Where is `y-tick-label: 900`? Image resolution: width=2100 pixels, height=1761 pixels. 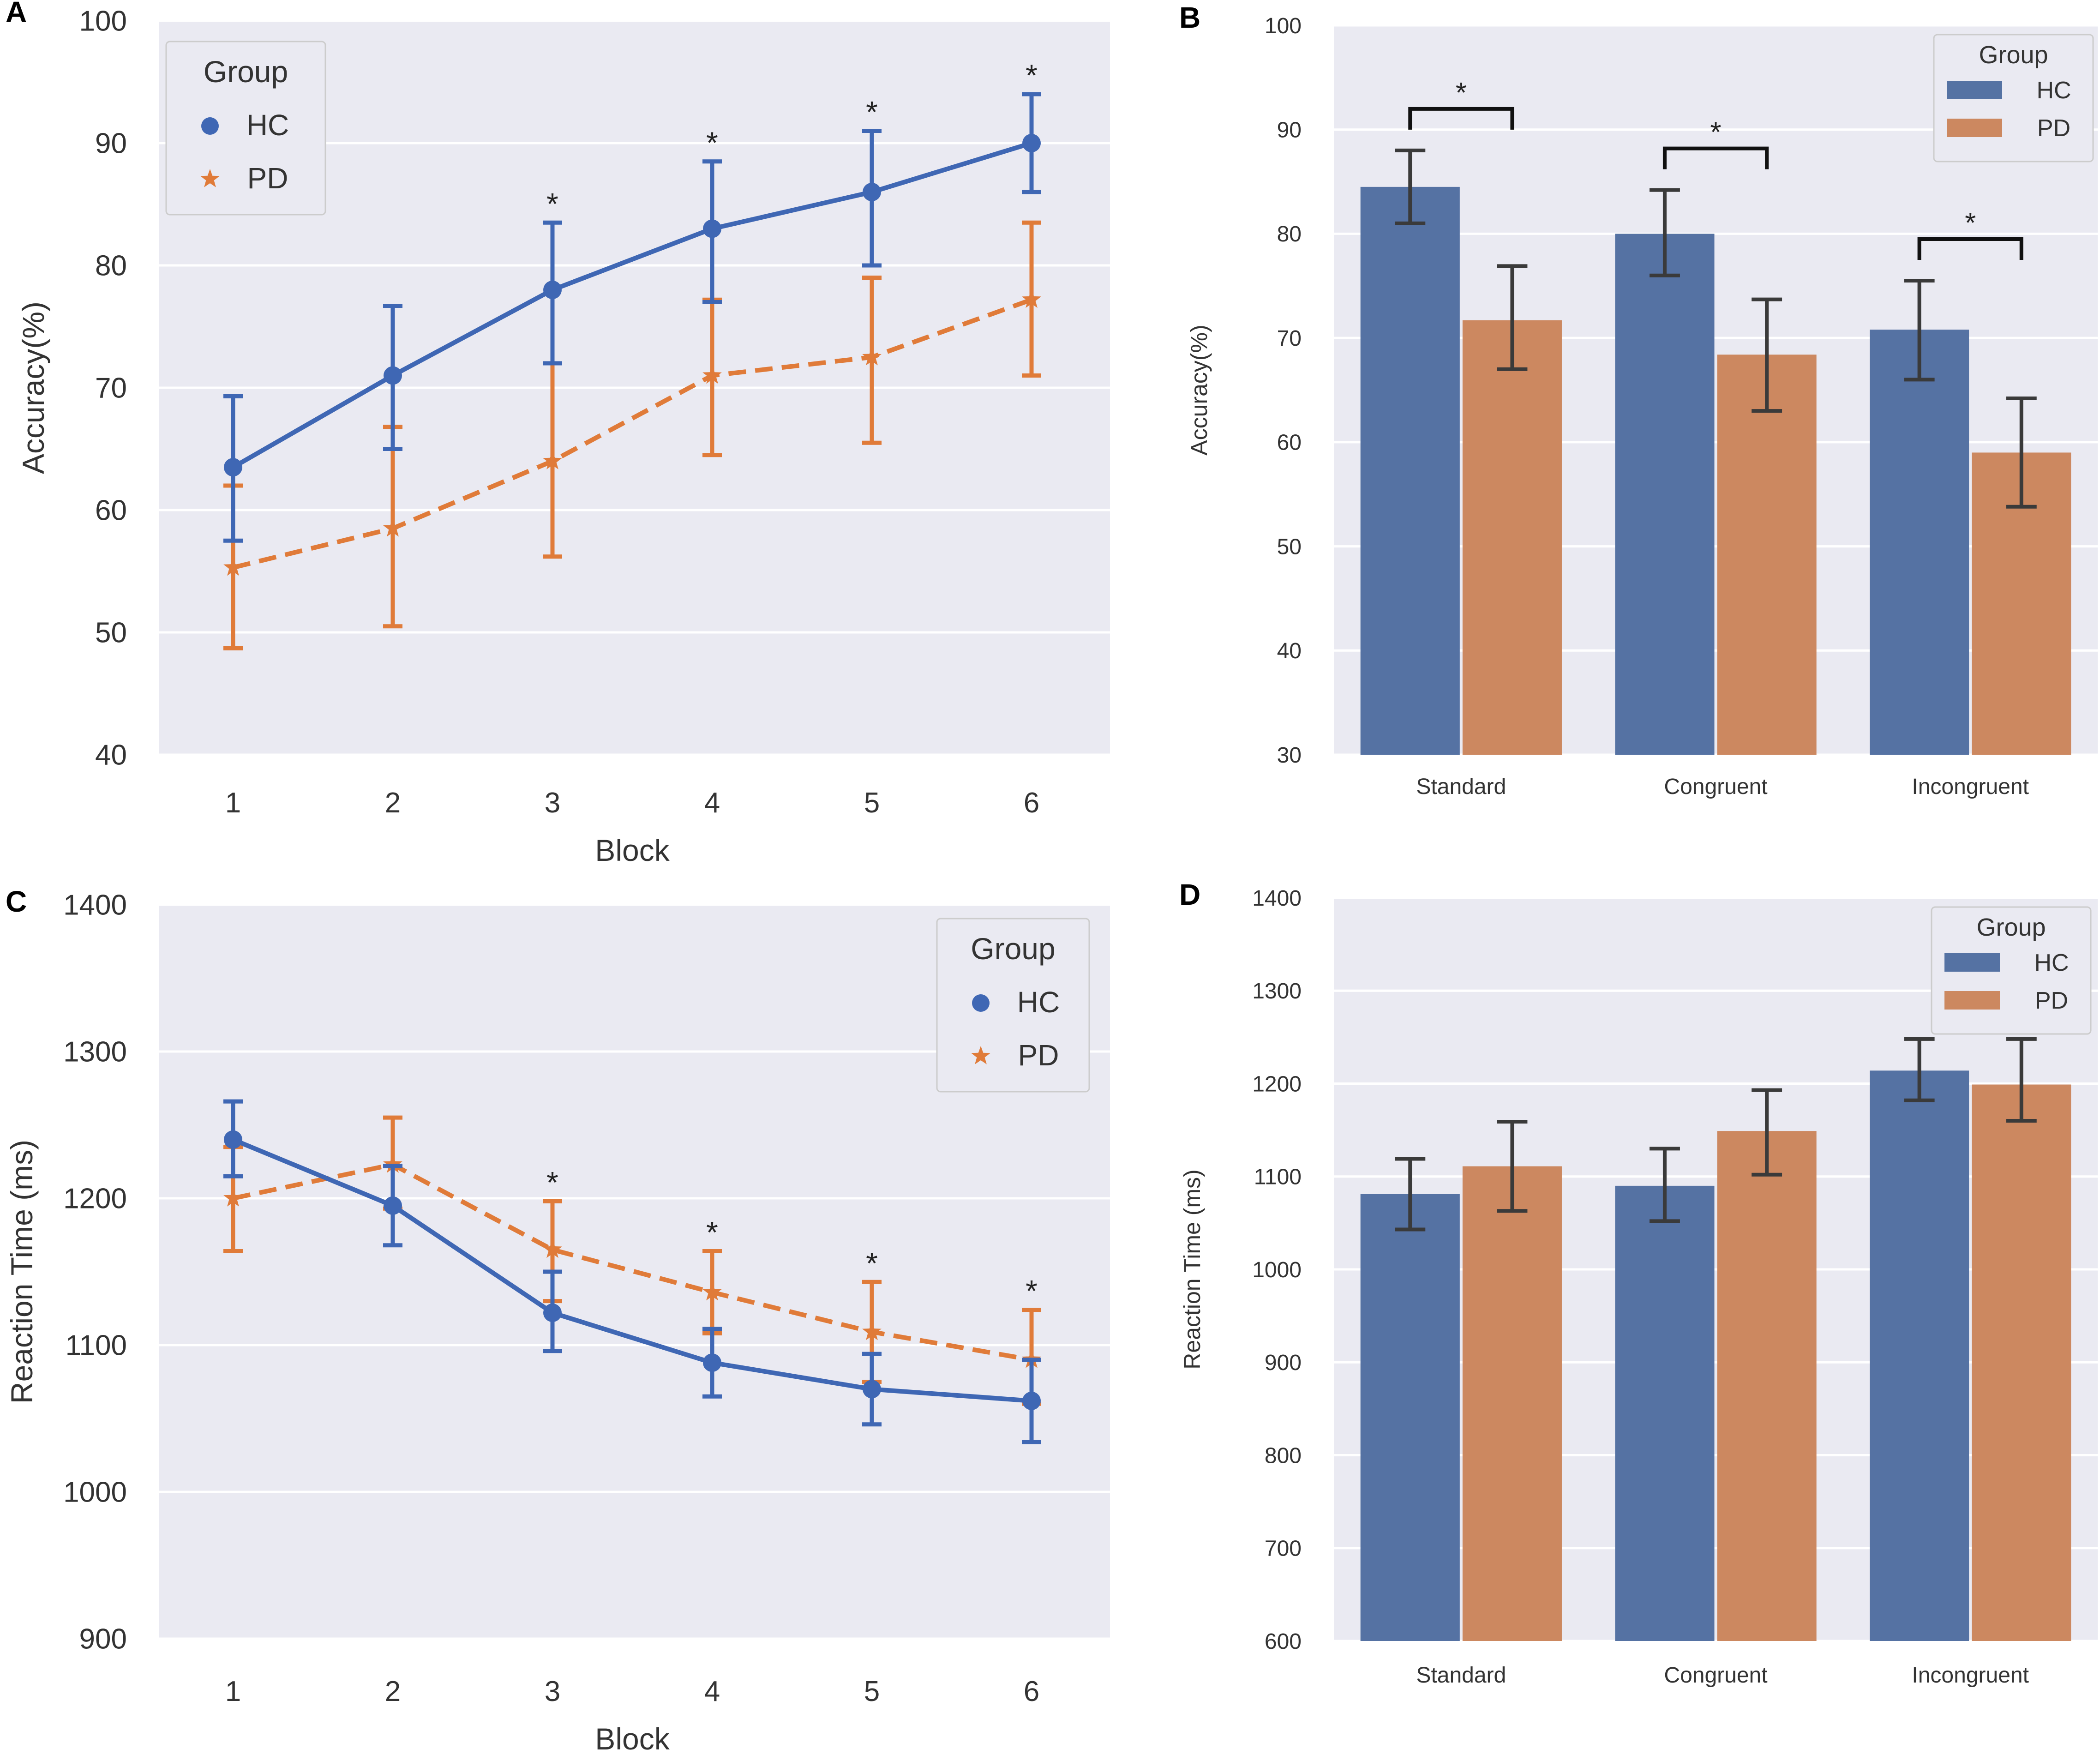 y-tick-label: 900 is located at coordinates (1283, 1363).